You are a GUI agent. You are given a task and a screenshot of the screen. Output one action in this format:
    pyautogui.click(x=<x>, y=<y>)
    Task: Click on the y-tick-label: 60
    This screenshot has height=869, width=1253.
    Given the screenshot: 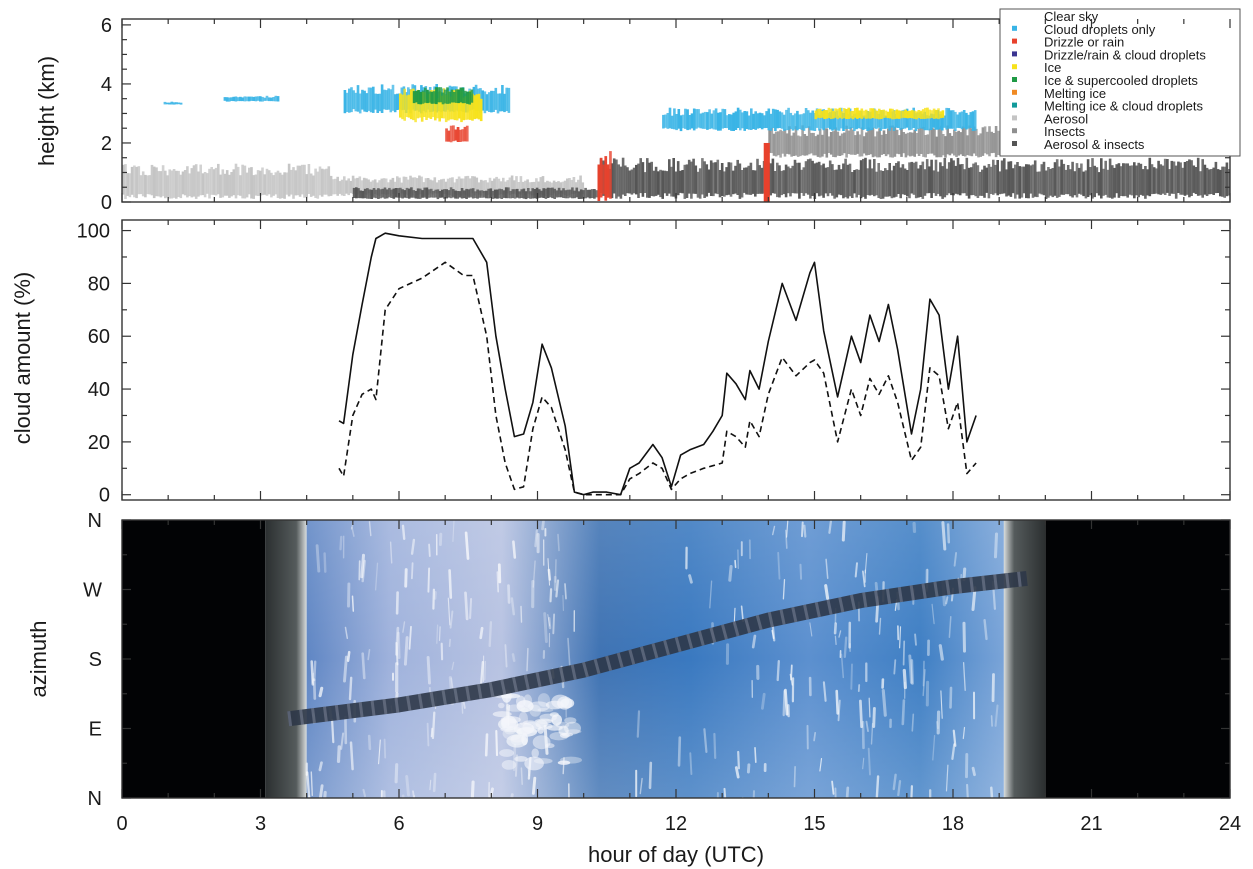 What is the action you would take?
    pyautogui.click(x=99, y=337)
    